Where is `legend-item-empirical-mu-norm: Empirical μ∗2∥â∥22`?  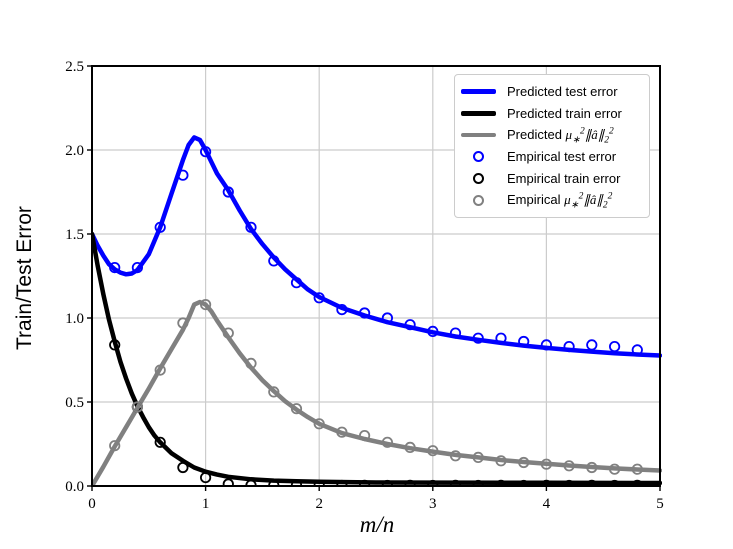 legend-item-empirical-mu-norm: Empirical μ∗2∥â∥22 is located at coordinates (551, 200).